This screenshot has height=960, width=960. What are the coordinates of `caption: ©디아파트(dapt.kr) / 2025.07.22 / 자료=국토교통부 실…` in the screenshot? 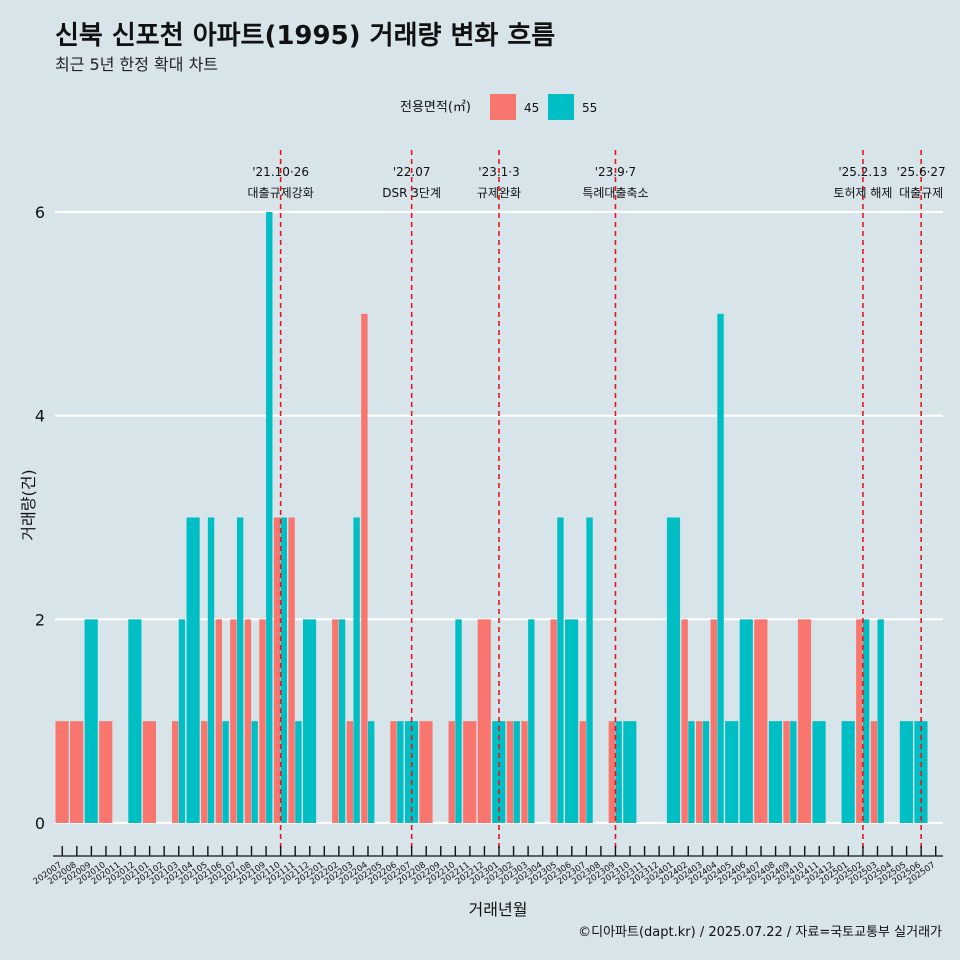 It's located at (760, 932).